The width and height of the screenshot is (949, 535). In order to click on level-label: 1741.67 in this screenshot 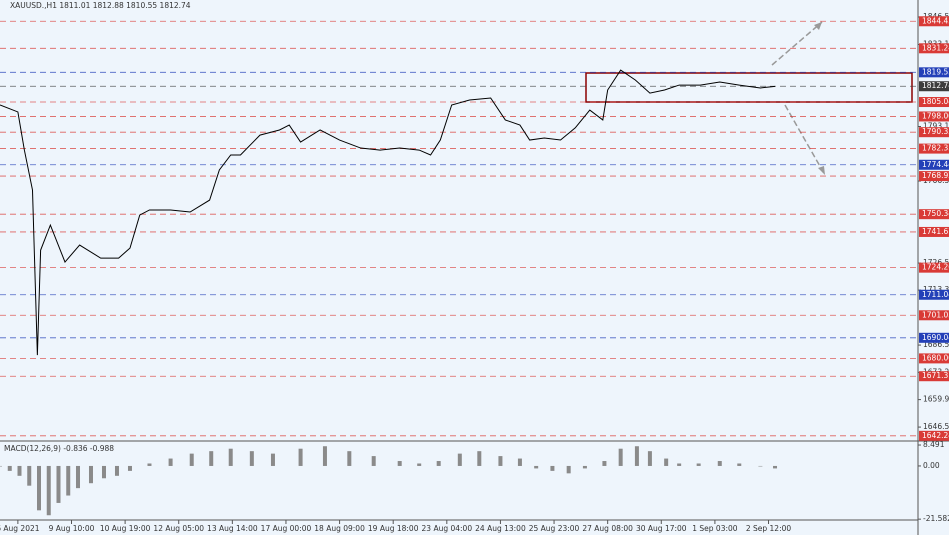, I will do `click(935, 231)`.